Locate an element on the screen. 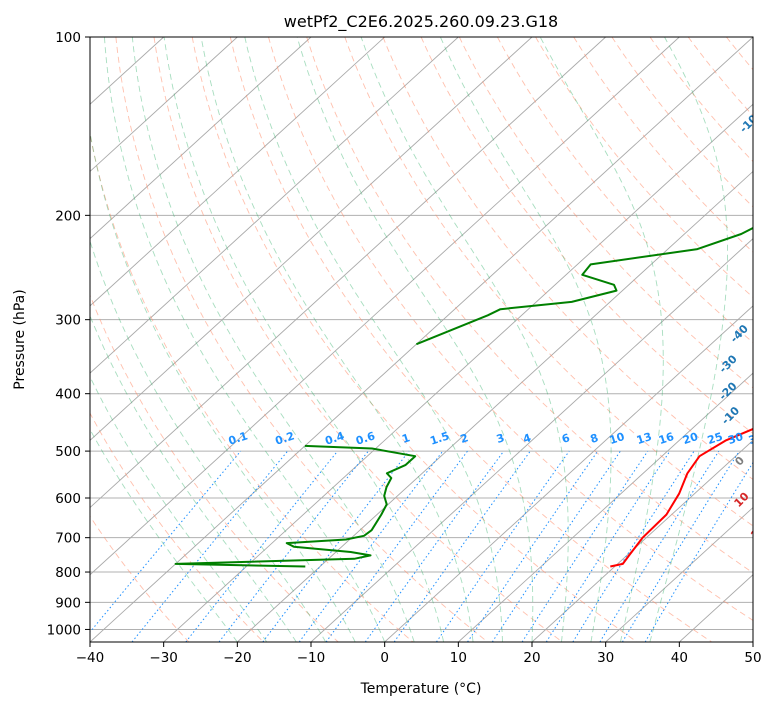  dry-adiabat-label: -60 is located at coordinates (765, 253).